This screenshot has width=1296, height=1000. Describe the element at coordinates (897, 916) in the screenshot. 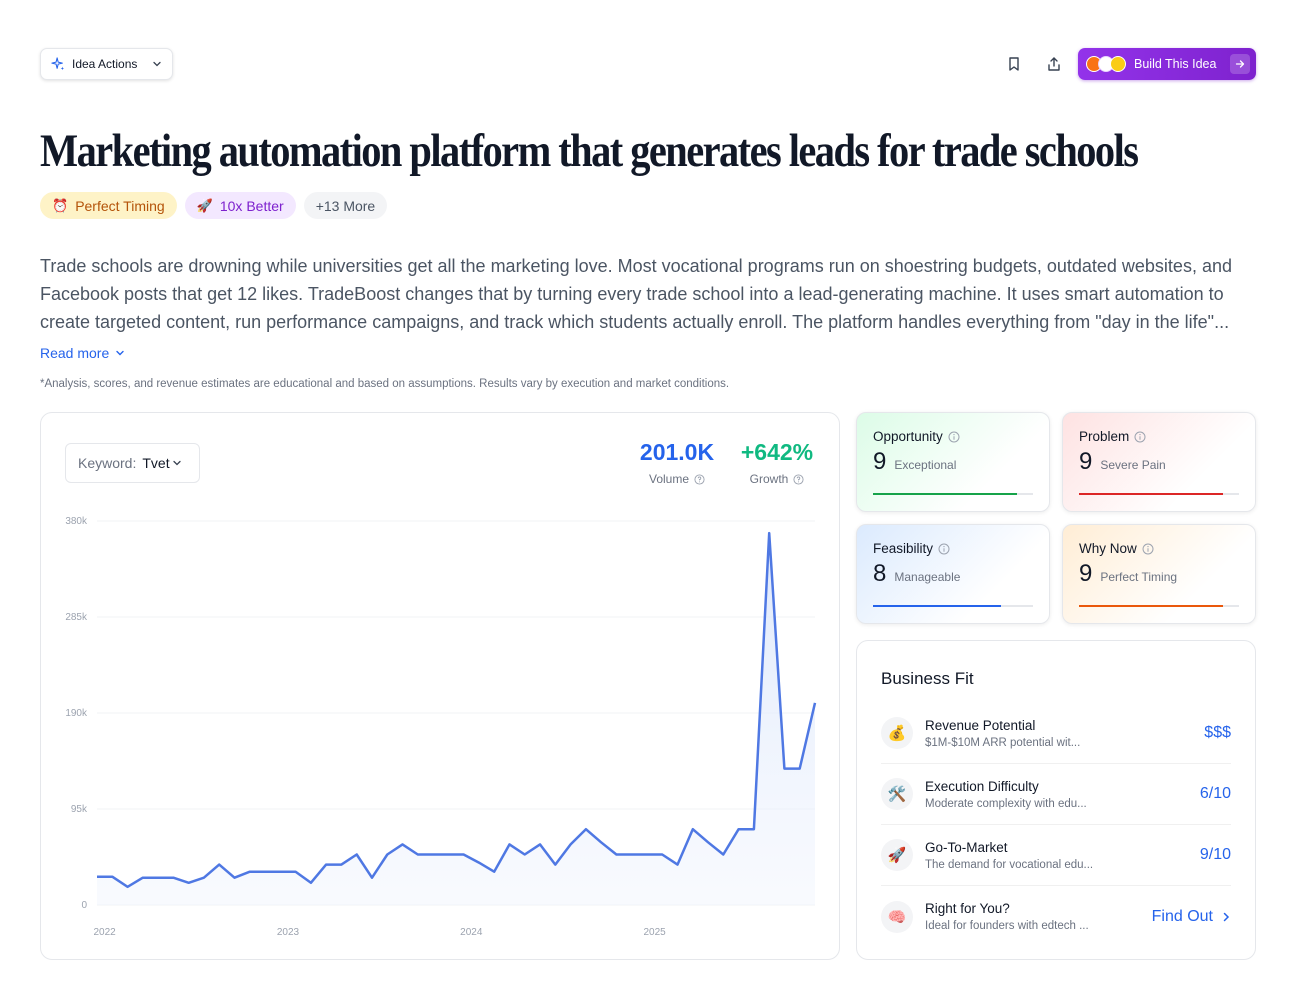

I see `brain-icon: 🧠` at that location.